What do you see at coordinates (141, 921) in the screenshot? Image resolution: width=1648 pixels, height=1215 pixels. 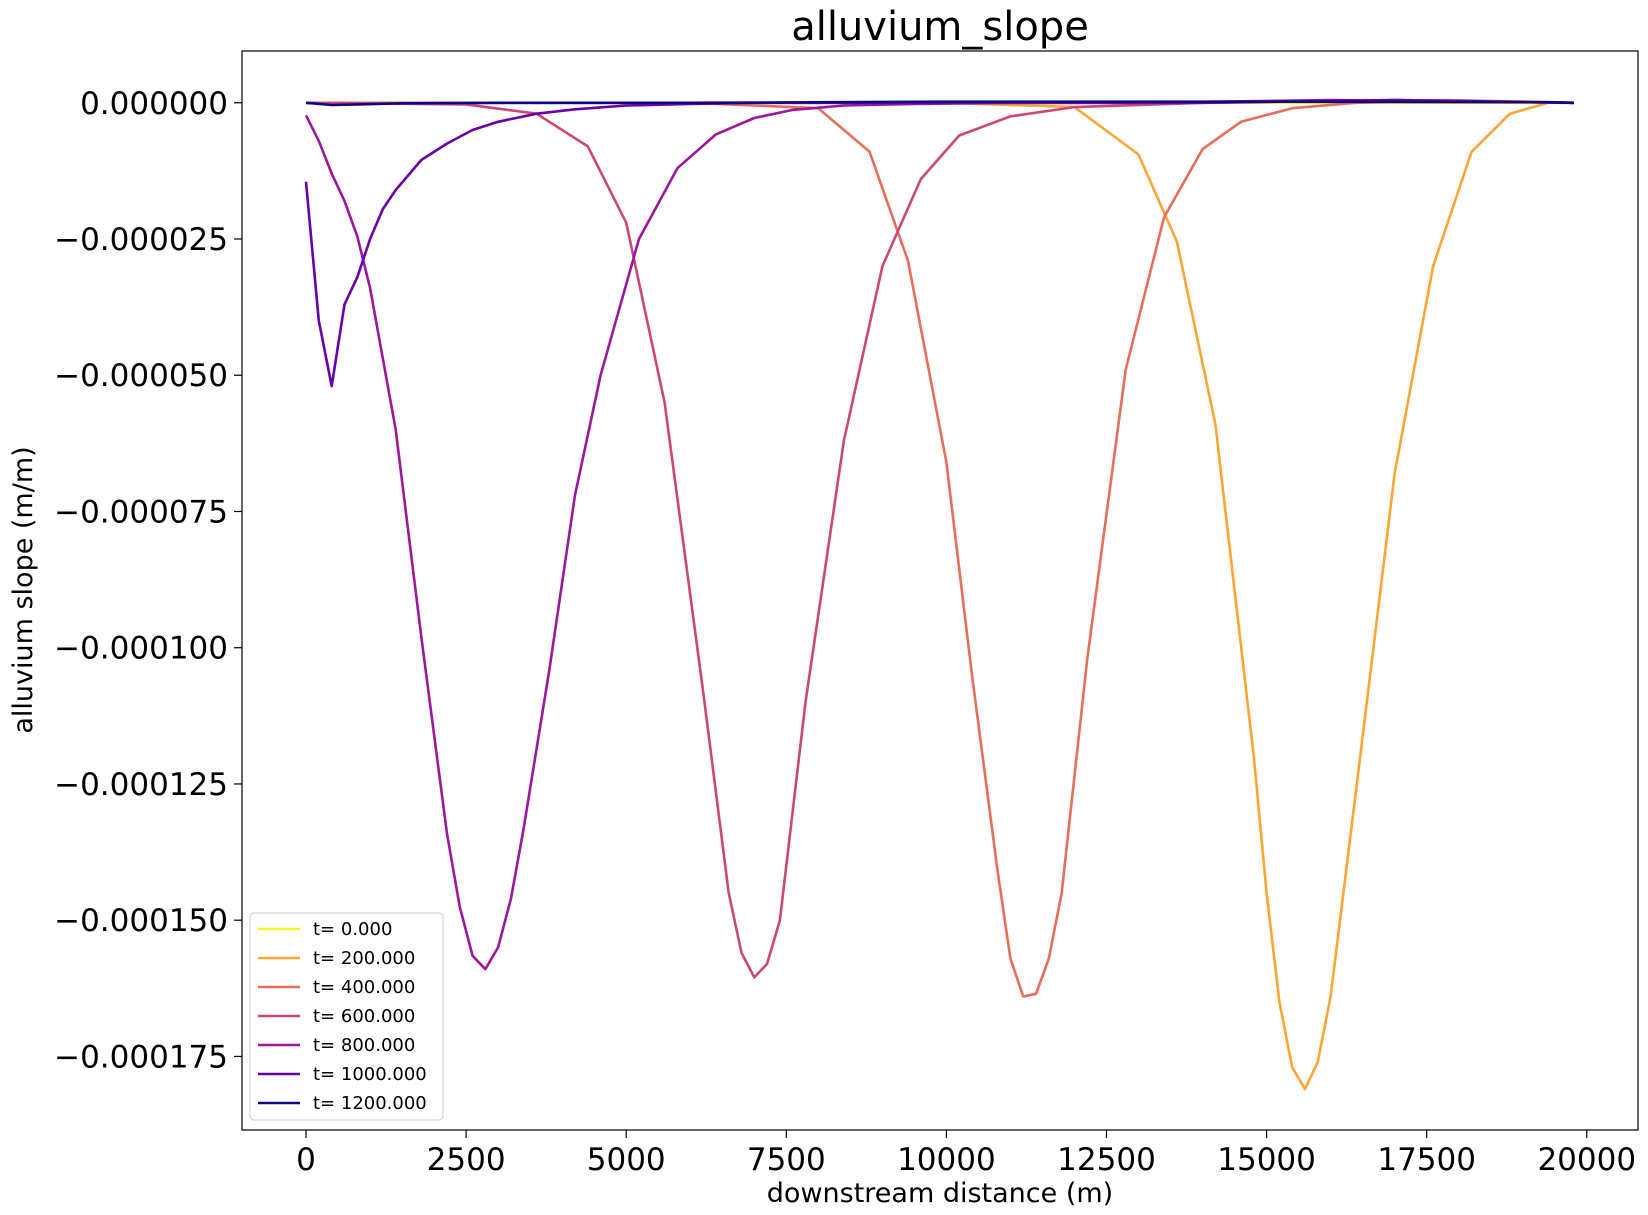 I see `y-tick-label: −0.000150` at bounding box center [141, 921].